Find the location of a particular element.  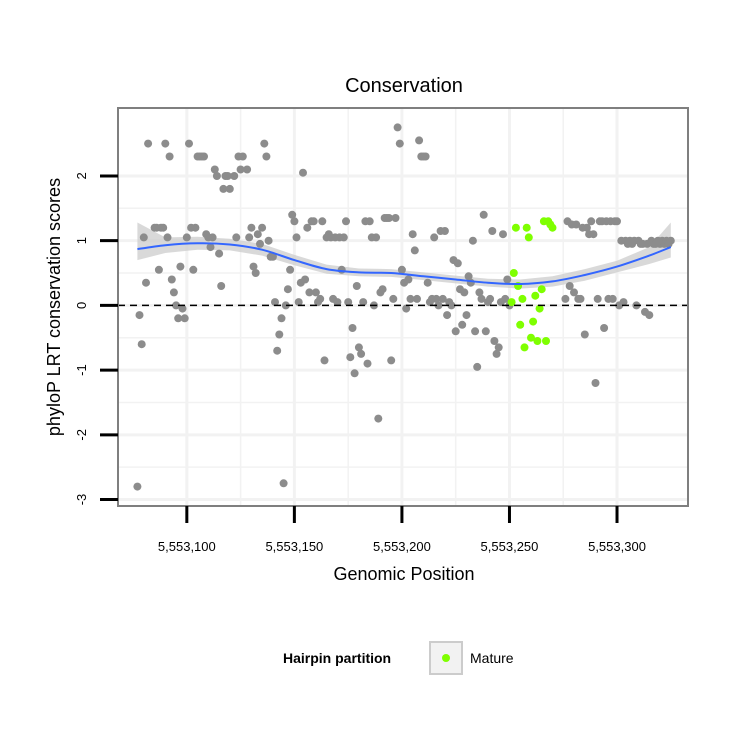

x-tick-label: 5,553,100 is located at coordinates (187, 546).